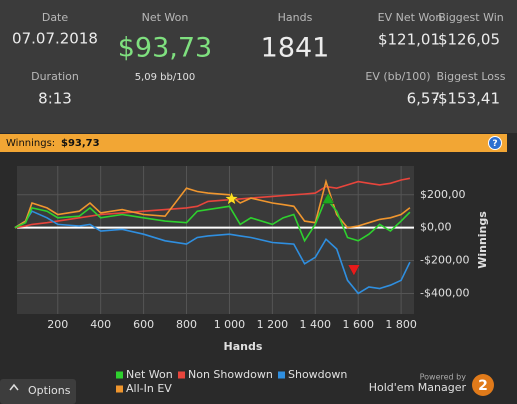 This screenshot has width=517, height=404. Describe the element at coordinates (418, 387) in the screenshot. I see `brand: Hold'em Manager` at that location.